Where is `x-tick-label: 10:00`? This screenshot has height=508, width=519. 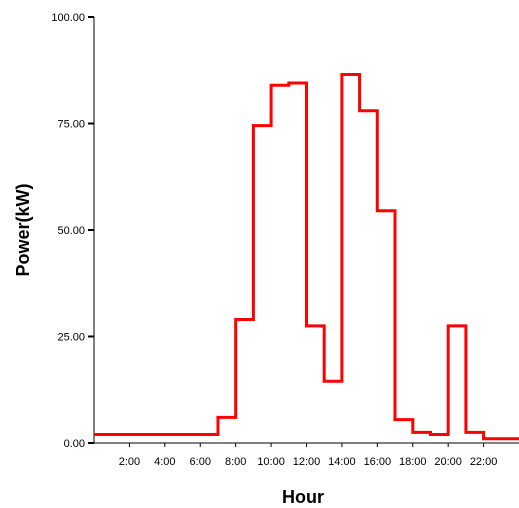 x-tick-label: 10:00 is located at coordinates (271, 462).